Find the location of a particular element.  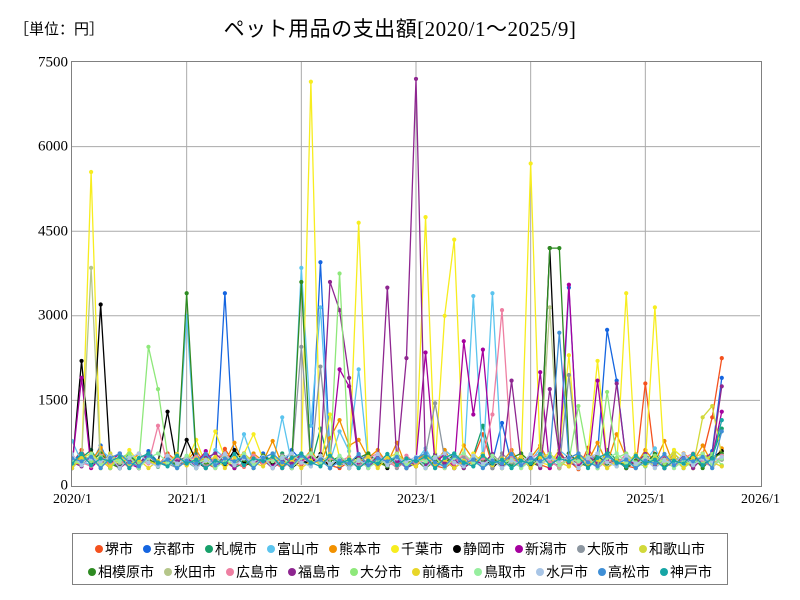

legend-item-秋田市: 秋田市 is located at coordinates (190, 572).